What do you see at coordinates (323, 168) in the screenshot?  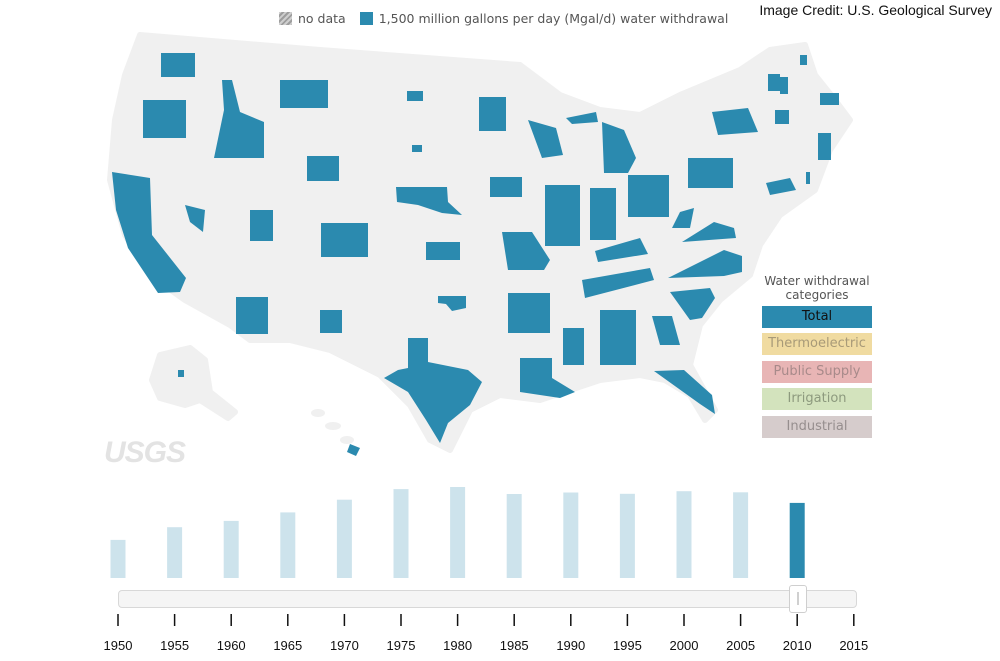 I see `state-wyoming` at bounding box center [323, 168].